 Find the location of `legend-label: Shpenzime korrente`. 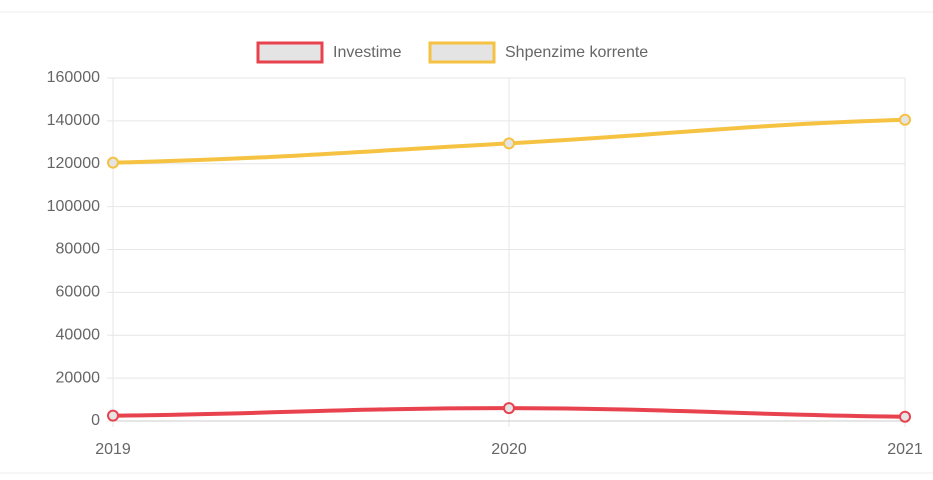

legend-label: Shpenzime korrente is located at coordinates (576, 52).